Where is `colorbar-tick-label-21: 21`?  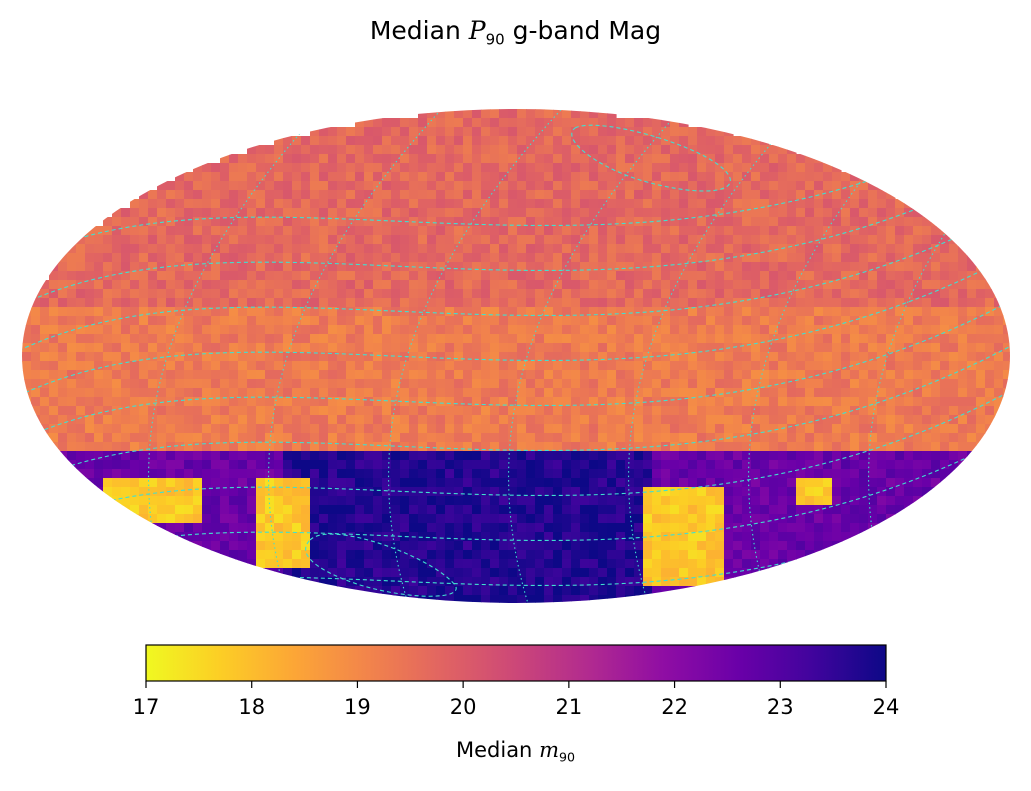 colorbar-tick-label-21: 21 is located at coordinates (568, 707).